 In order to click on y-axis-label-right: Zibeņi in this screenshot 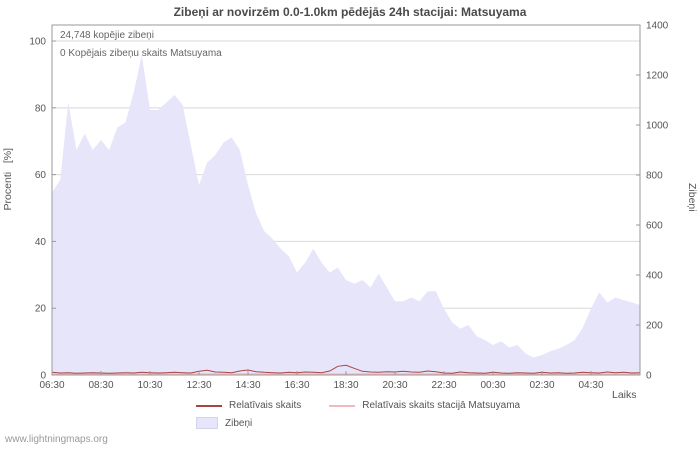, I will do `click(692, 197)`.